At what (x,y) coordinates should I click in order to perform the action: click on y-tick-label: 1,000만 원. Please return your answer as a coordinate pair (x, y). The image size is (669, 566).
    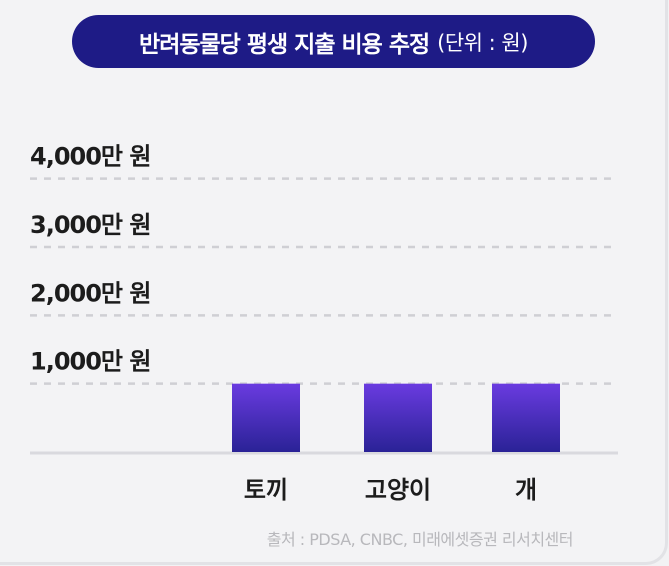
    Looking at the image, I should click on (90, 362).